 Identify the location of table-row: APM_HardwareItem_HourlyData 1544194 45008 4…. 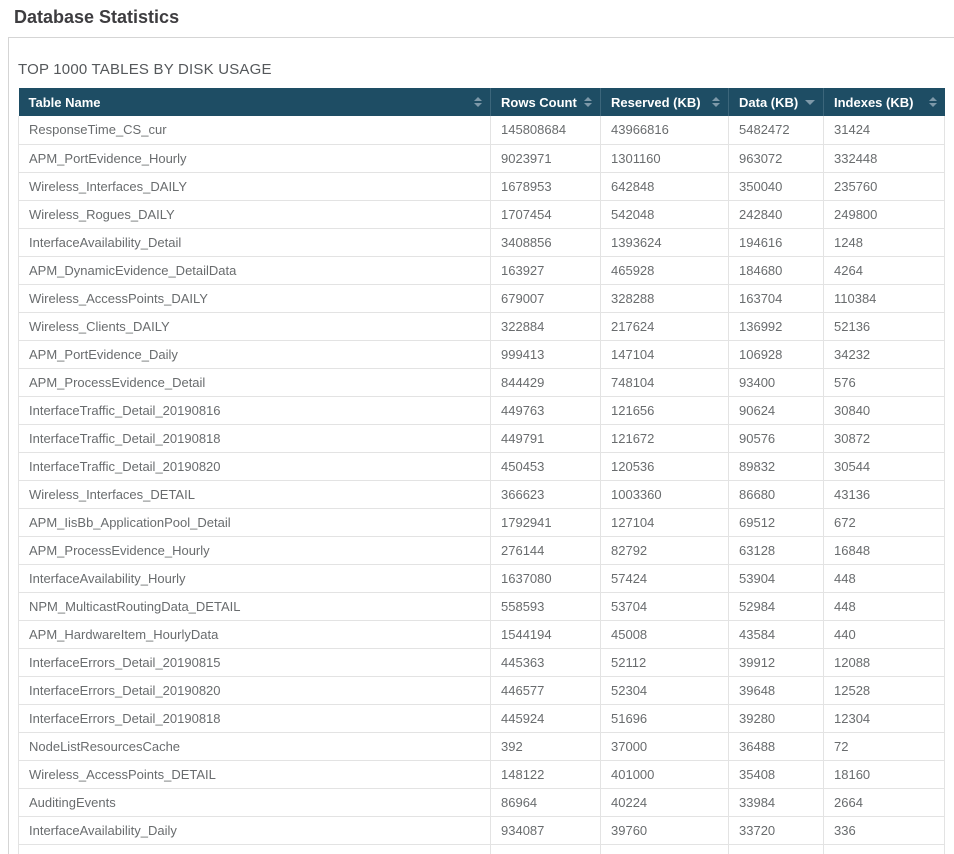
(481, 634).